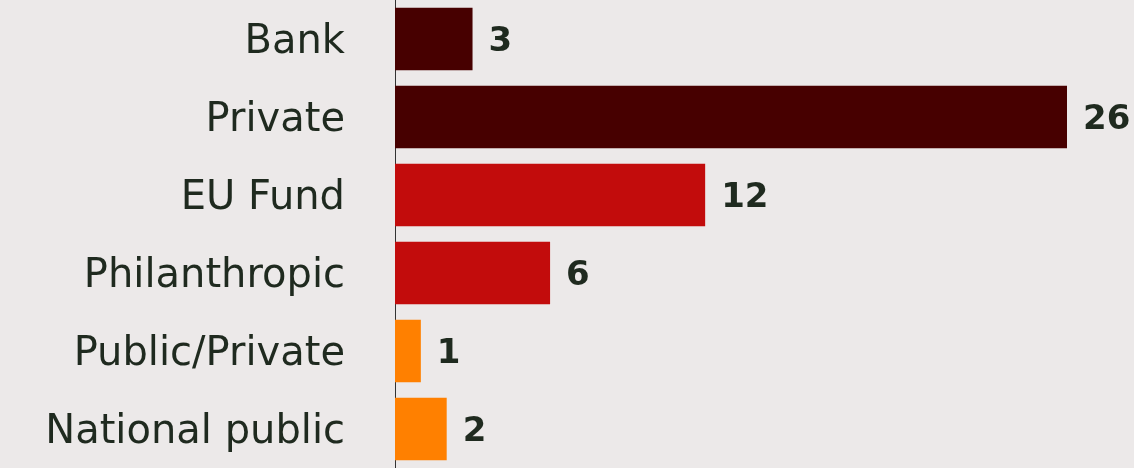  Describe the element at coordinates (578, 273) in the screenshot. I see `data-label: 6` at that location.